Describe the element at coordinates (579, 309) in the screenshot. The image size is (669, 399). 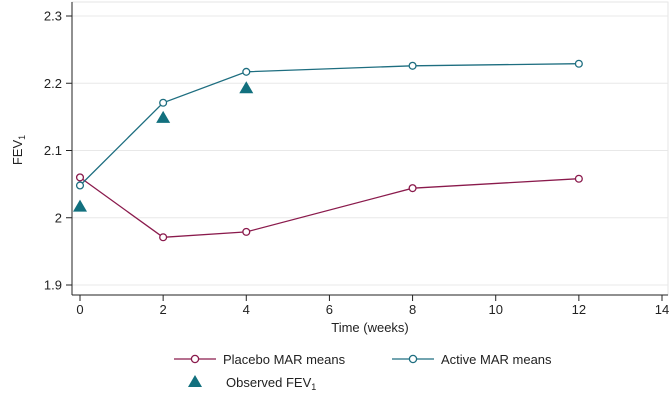
I see `x-tick-label: 12` at that location.